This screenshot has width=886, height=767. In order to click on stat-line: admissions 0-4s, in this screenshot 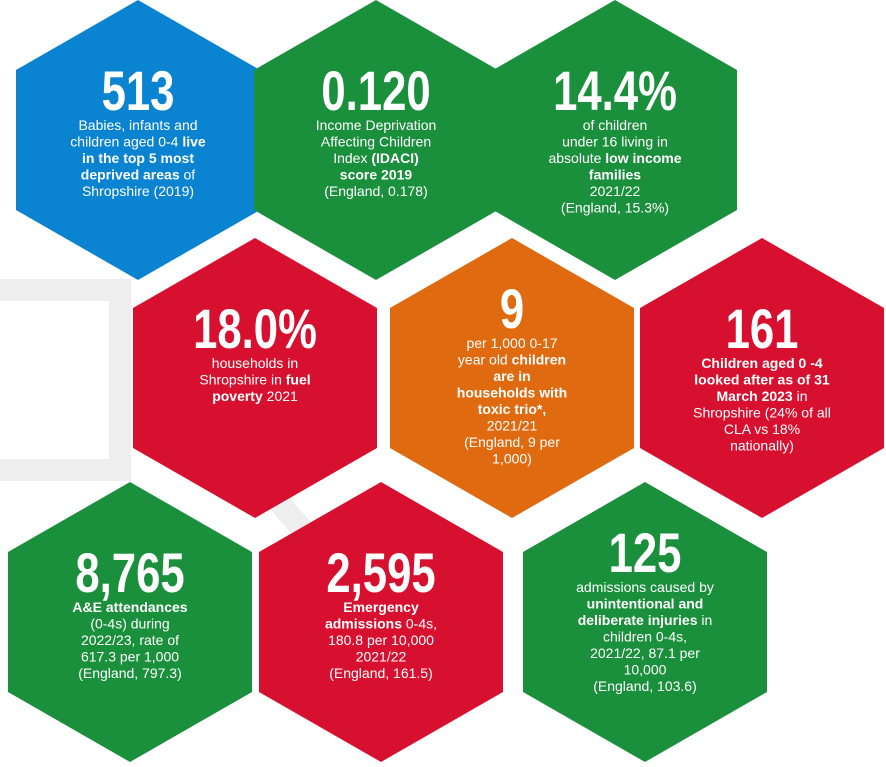, I will do `click(381, 624)`.